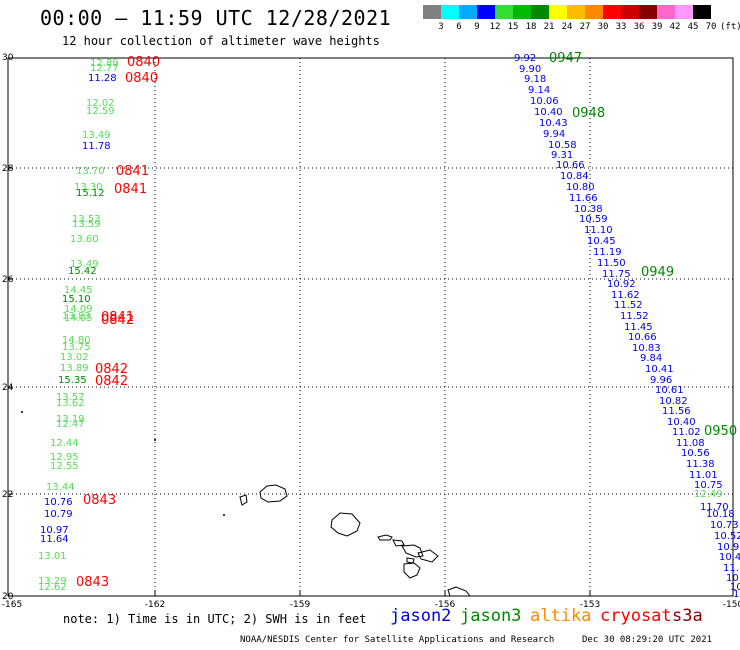  I want to click on swh-label-jason2: 10.76, so click(58, 502).